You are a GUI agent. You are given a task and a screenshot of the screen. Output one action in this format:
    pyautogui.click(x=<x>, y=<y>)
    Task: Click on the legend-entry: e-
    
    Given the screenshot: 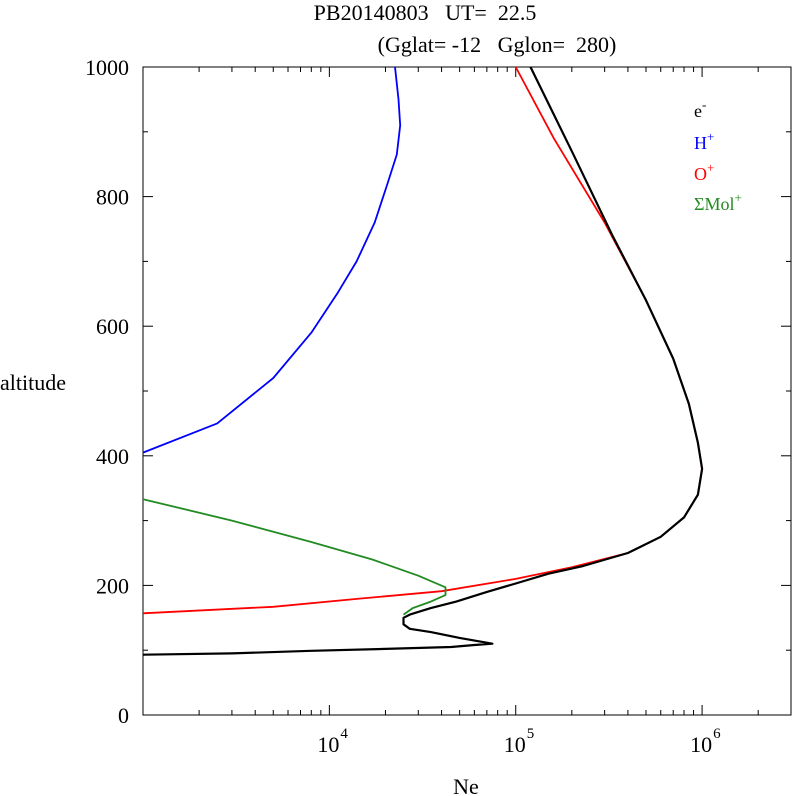 What is the action you would take?
    pyautogui.click(x=700, y=109)
    